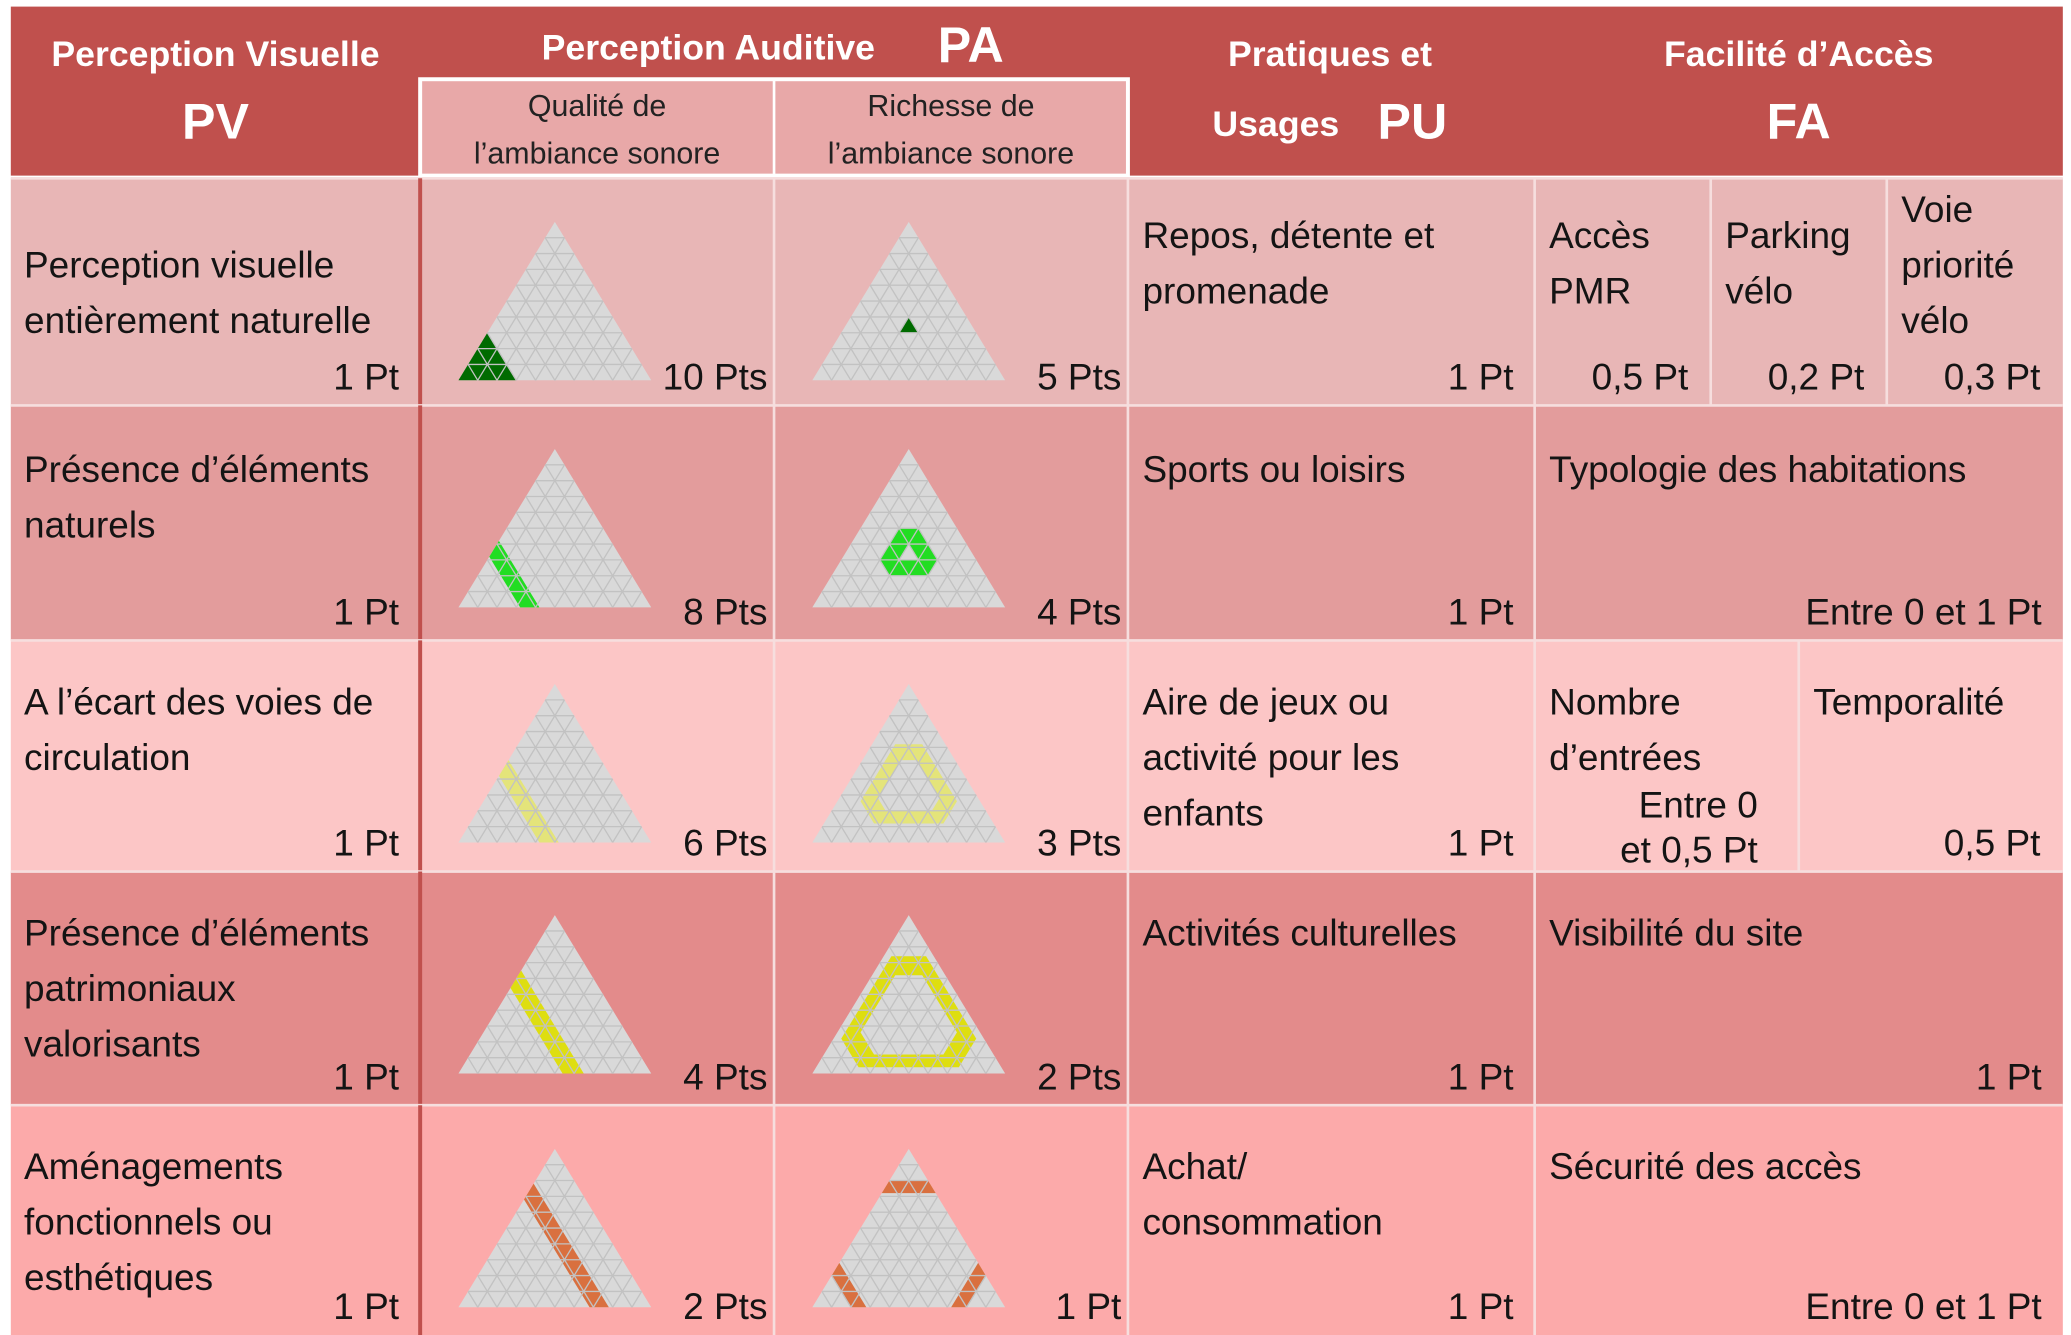 This screenshot has height=1335, width=2071. What do you see at coordinates (153, 1166) in the screenshot?
I see `cell-text: Aménagements` at bounding box center [153, 1166].